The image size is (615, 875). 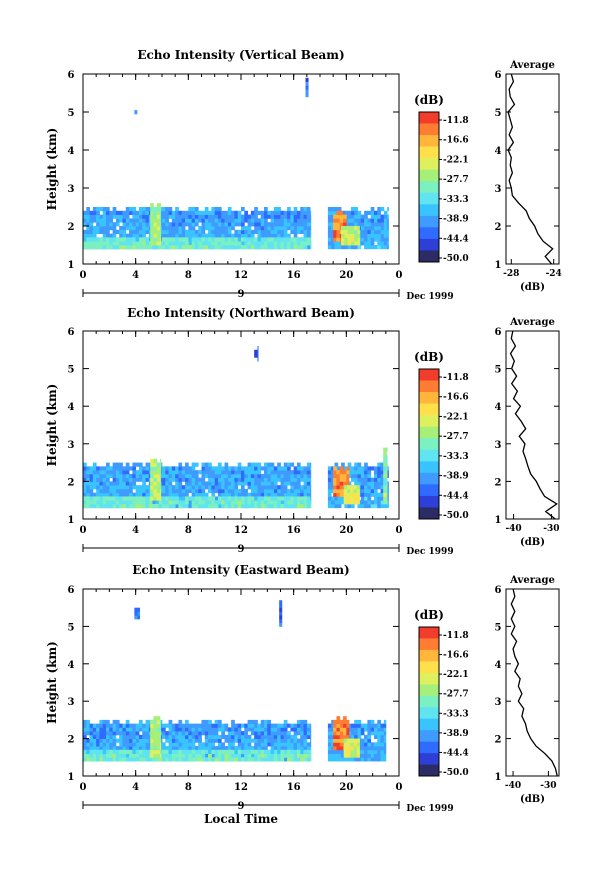 I want to click on average-y-tick-label: 4, so click(x=498, y=407).